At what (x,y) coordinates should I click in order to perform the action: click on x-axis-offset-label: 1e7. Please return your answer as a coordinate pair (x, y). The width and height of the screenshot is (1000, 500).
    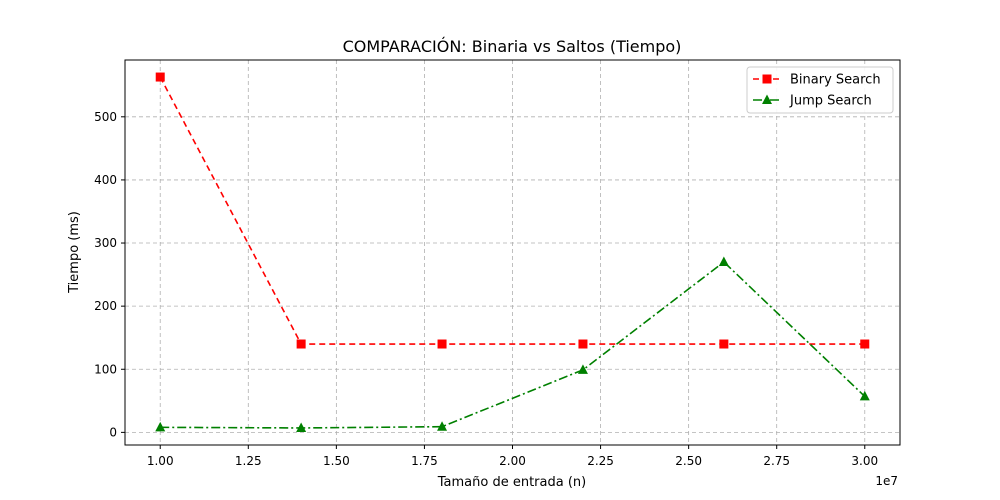
    Looking at the image, I should click on (886, 481).